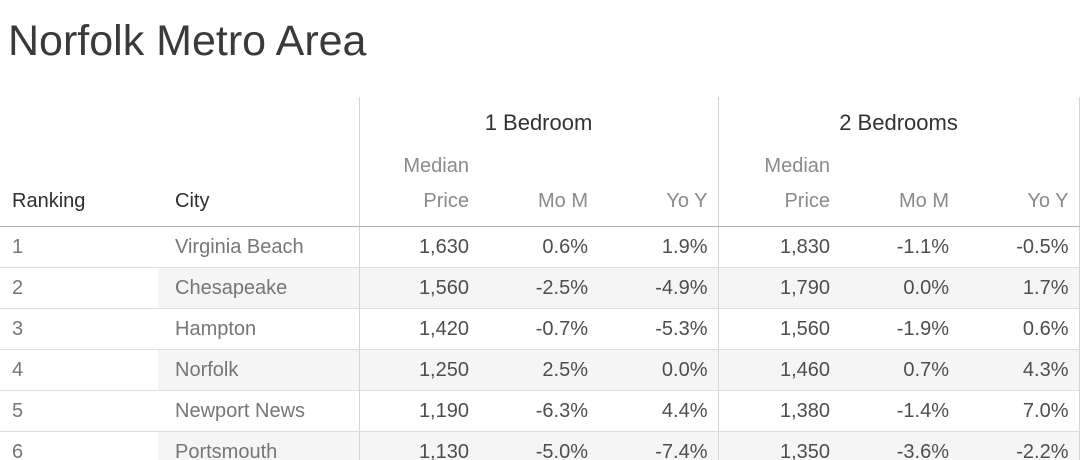  Describe the element at coordinates (258, 247) in the screenshot. I see `city-cell: Virginia Beach` at that location.